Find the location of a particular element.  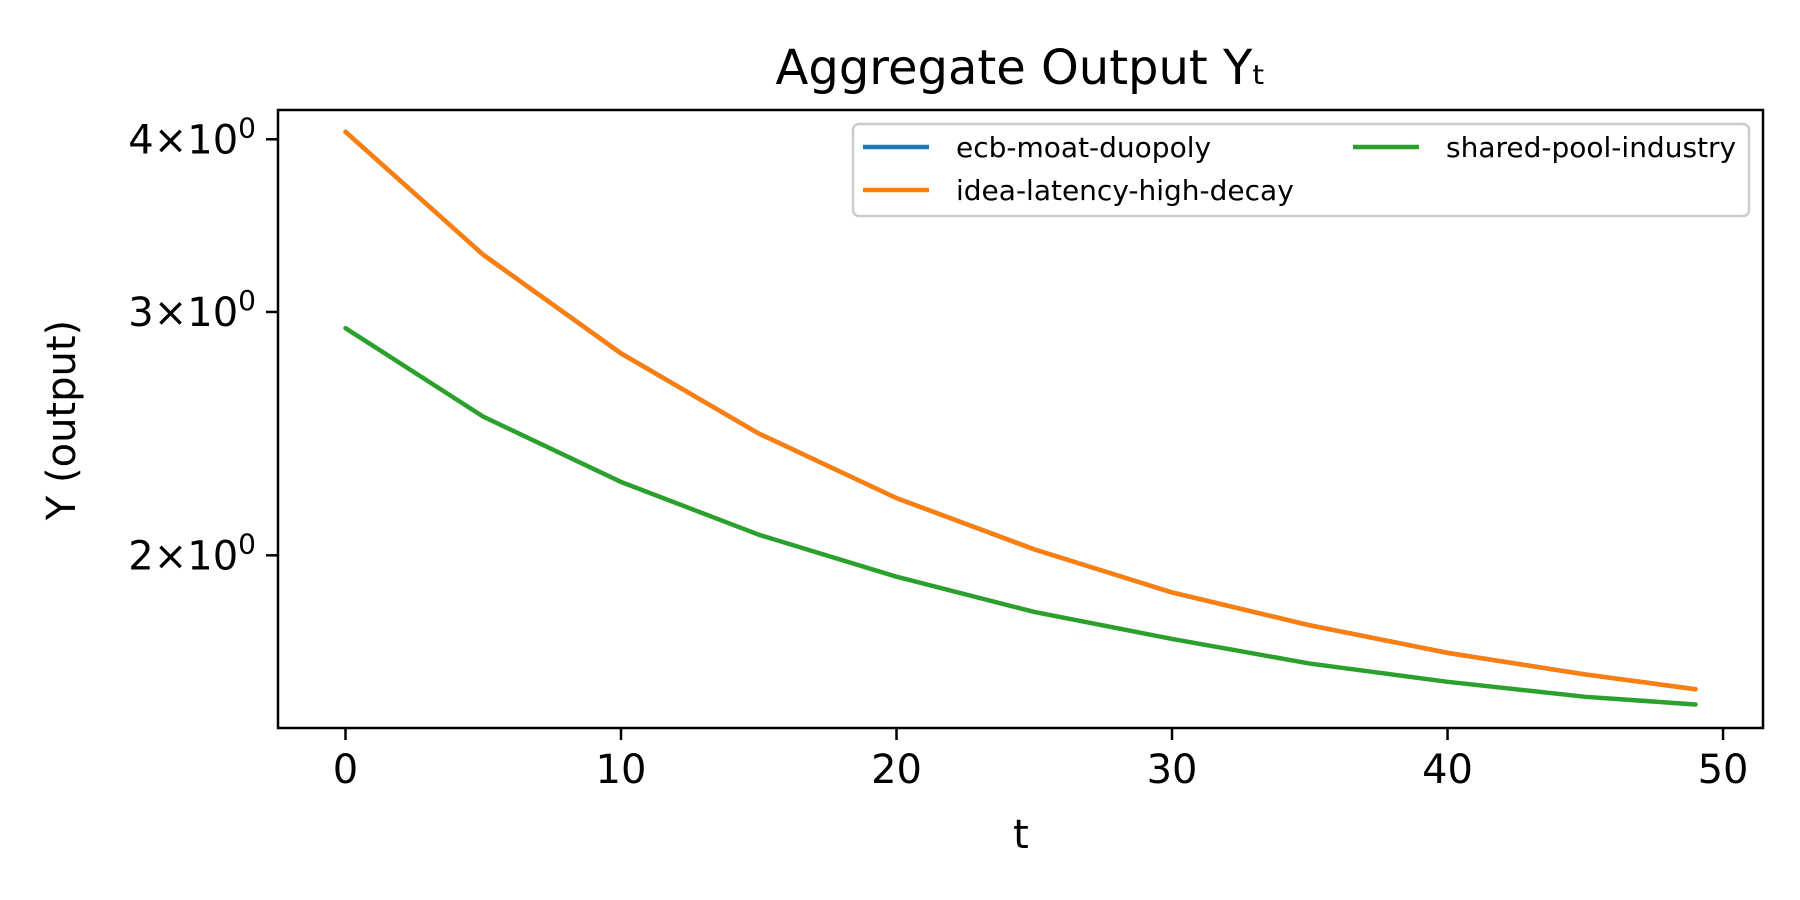

y-axis-label: Y (output) is located at coordinates (62, 420).